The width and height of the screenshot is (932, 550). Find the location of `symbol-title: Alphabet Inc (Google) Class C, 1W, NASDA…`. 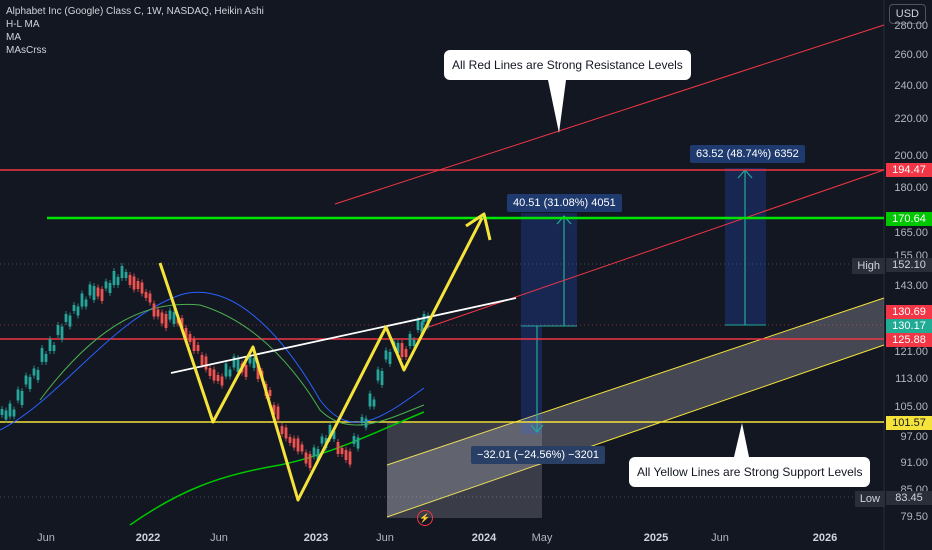

symbol-title: Alphabet Inc (Google) Class C, 1W, NASDA… is located at coordinates (135, 11).